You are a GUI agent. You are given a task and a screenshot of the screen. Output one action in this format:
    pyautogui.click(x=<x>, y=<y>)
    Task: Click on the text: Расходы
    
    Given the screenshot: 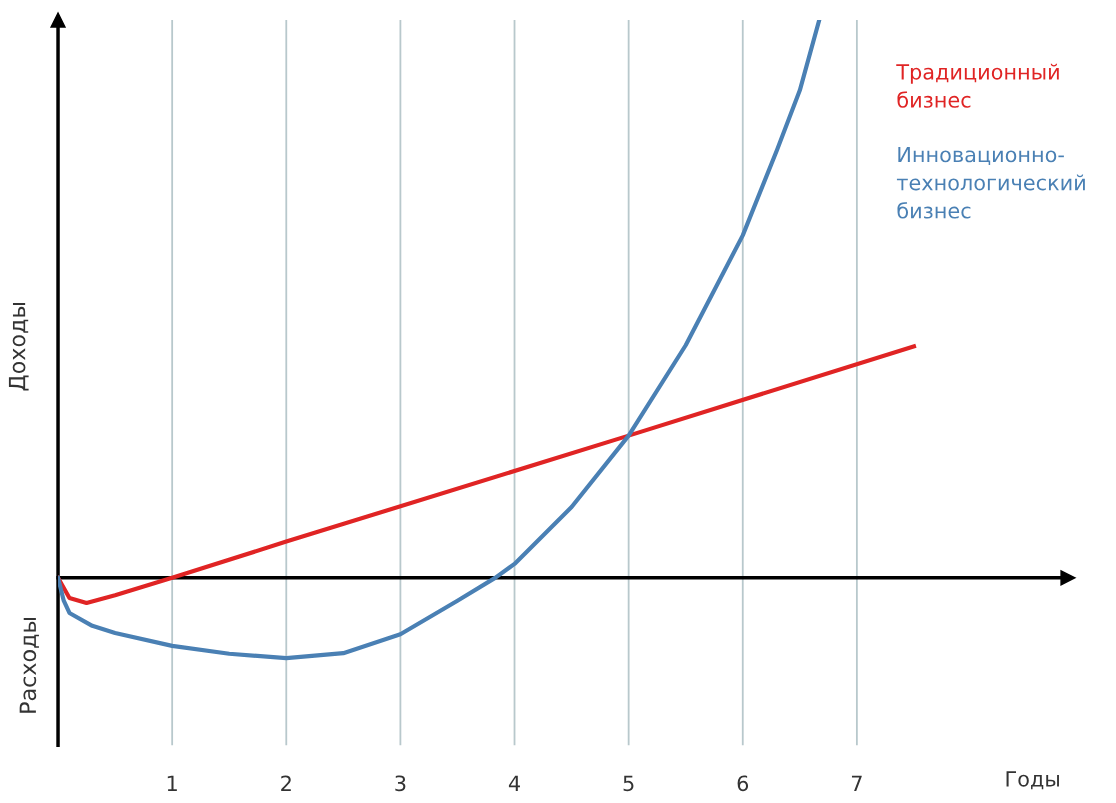 What is the action you would take?
    pyautogui.click(x=29, y=665)
    